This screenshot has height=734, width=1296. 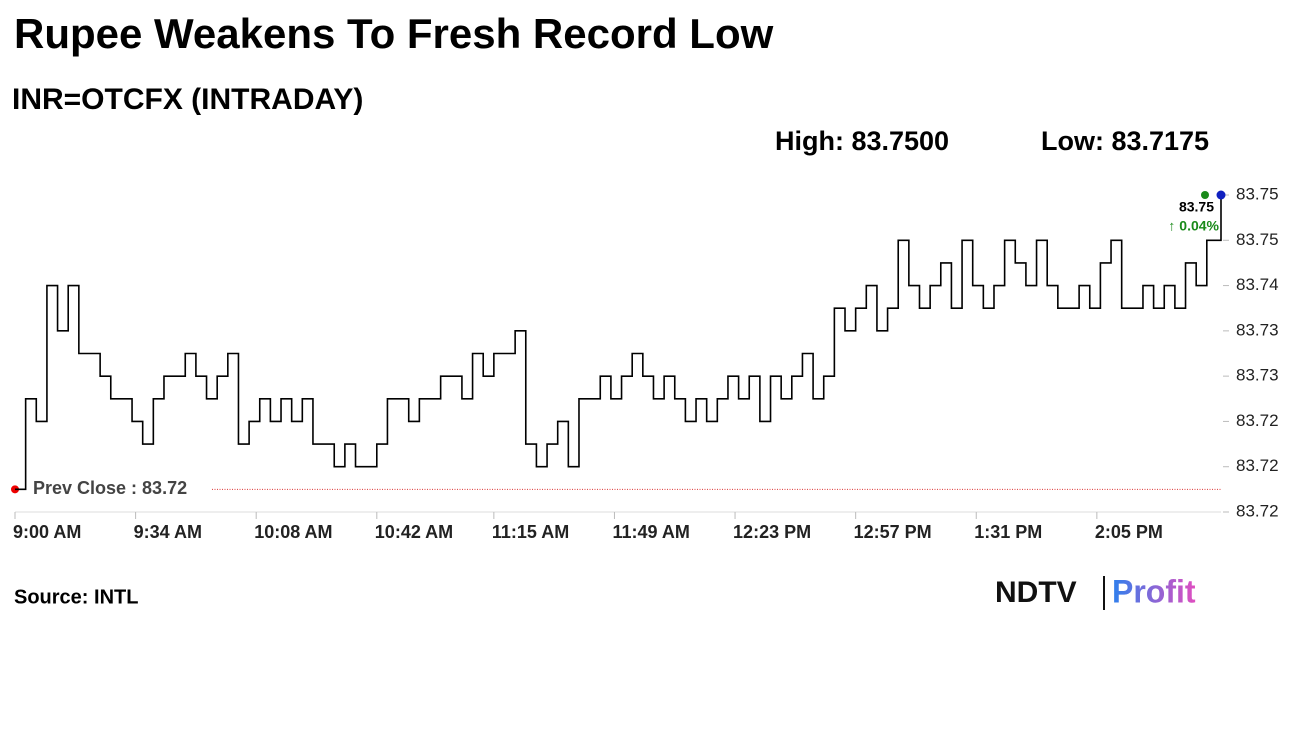 I want to click on y-tick-label: 83.74, so click(x=1257, y=284).